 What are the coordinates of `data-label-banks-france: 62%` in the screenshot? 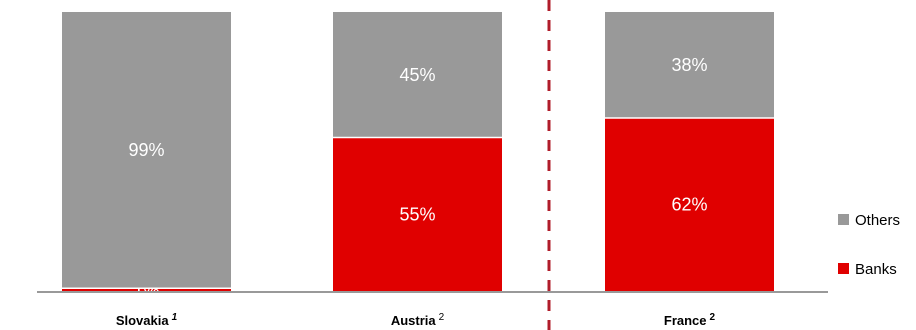 It's located at (689, 205).